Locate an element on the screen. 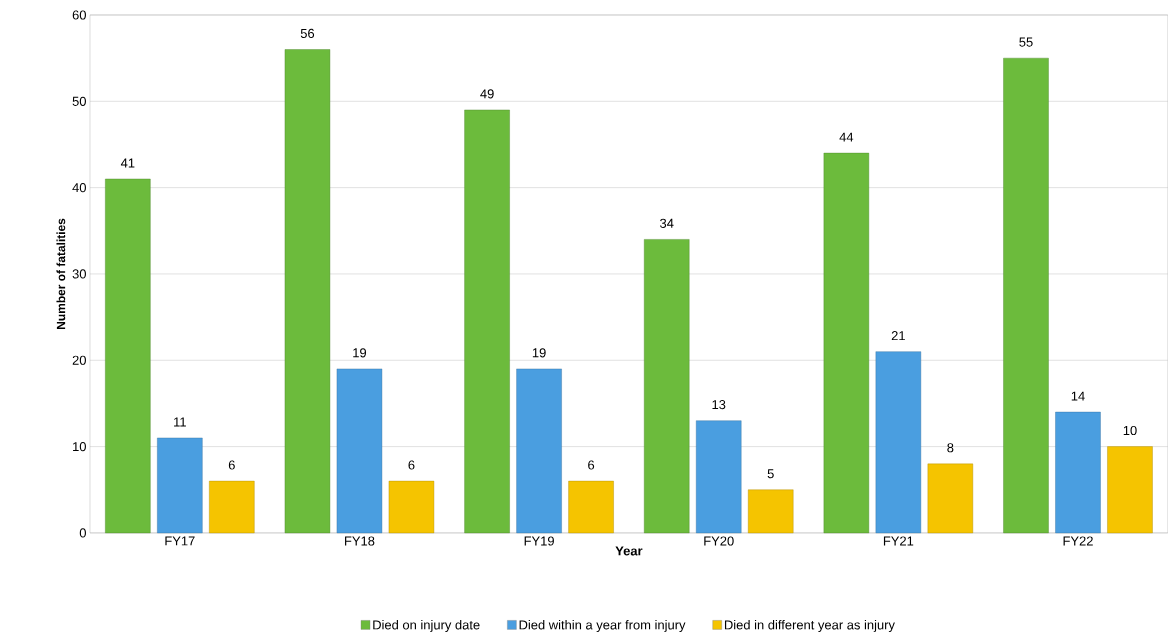 This screenshot has height=641, width=1168. x-tick-label: FY22 is located at coordinates (1078, 541).